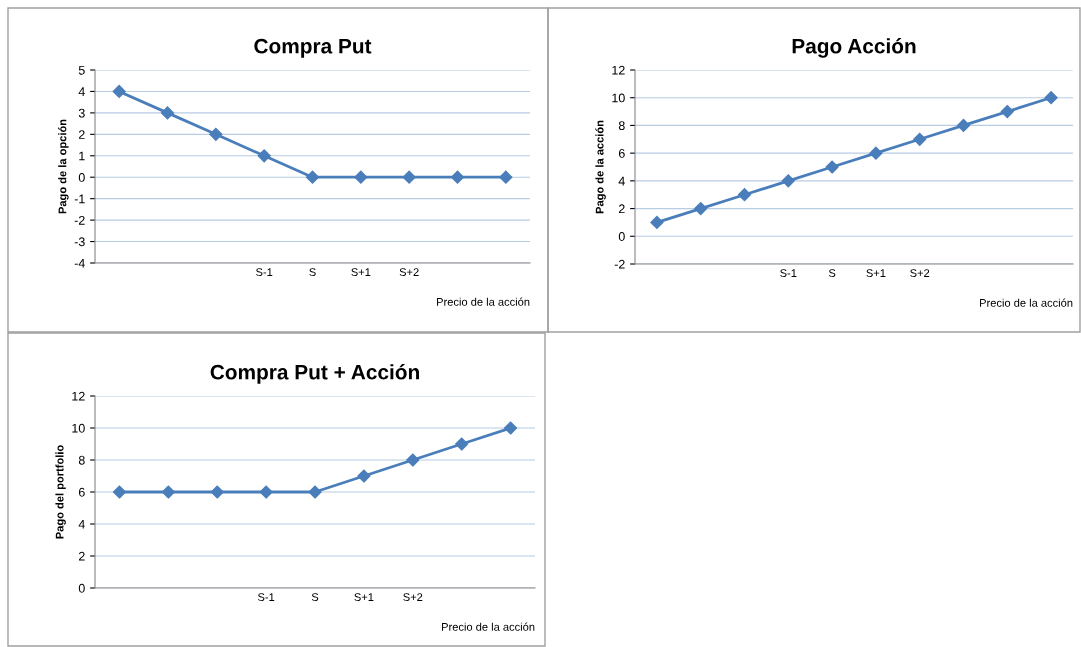 The height and width of the screenshot is (647, 1081). What do you see at coordinates (82, 156) in the screenshot?
I see `y-tick-label: 1` at bounding box center [82, 156].